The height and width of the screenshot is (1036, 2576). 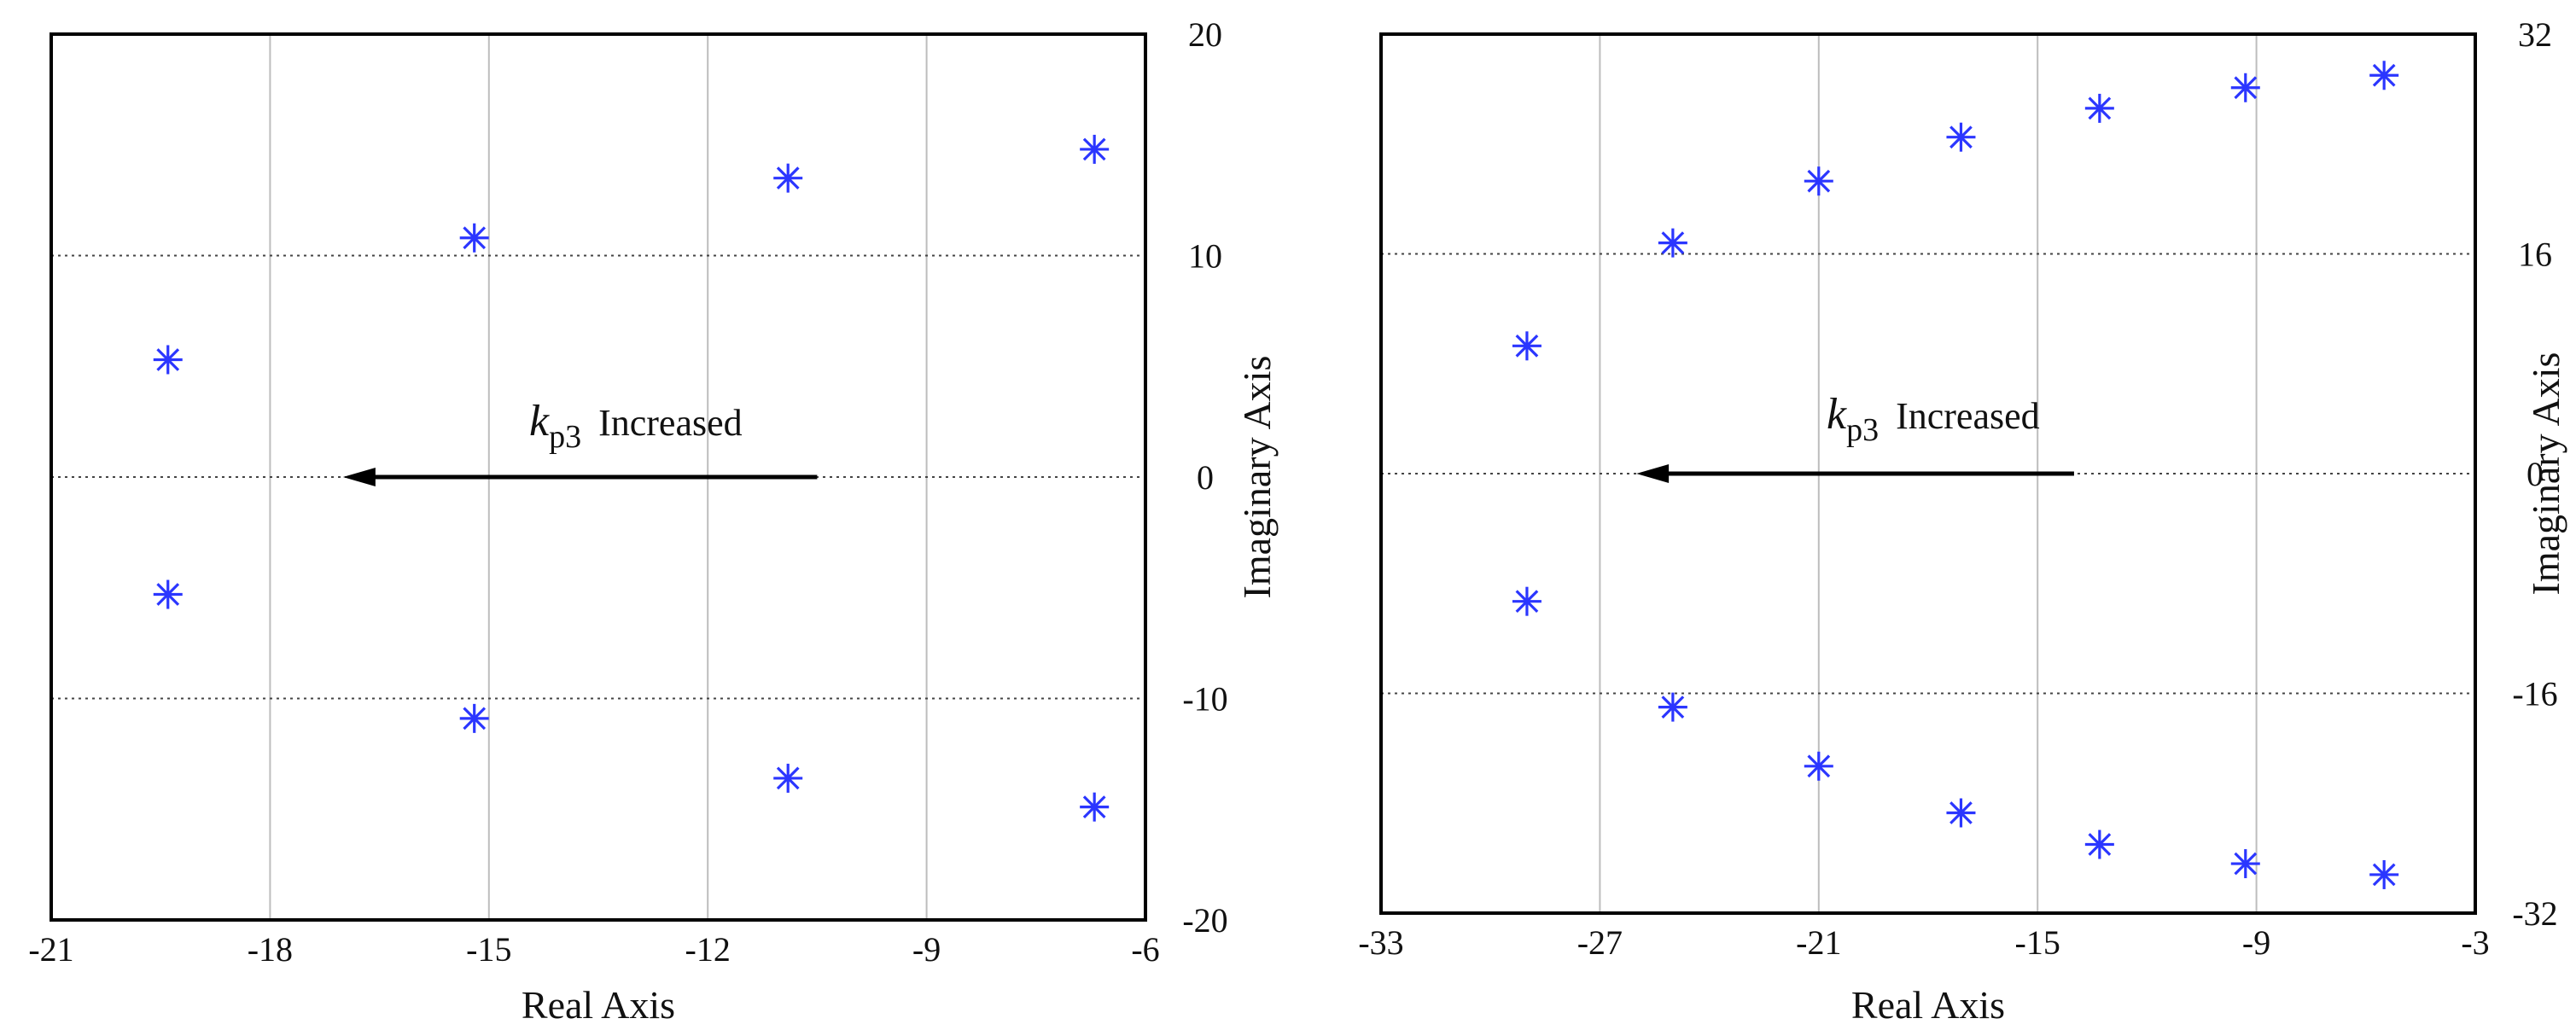 I want to click on y-ticks-right: 32 16 0 -16 -32, so click(x=2534, y=474).